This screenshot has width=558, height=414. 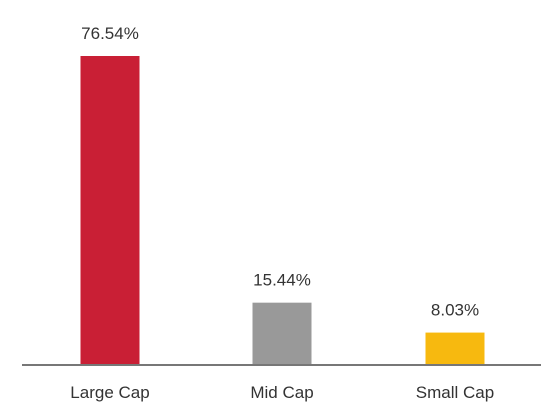 What do you see at coordinates (455, 310) in the screenshot?
I see `value-label-small-cap: 8.03%` at bounding box center [455, 310].